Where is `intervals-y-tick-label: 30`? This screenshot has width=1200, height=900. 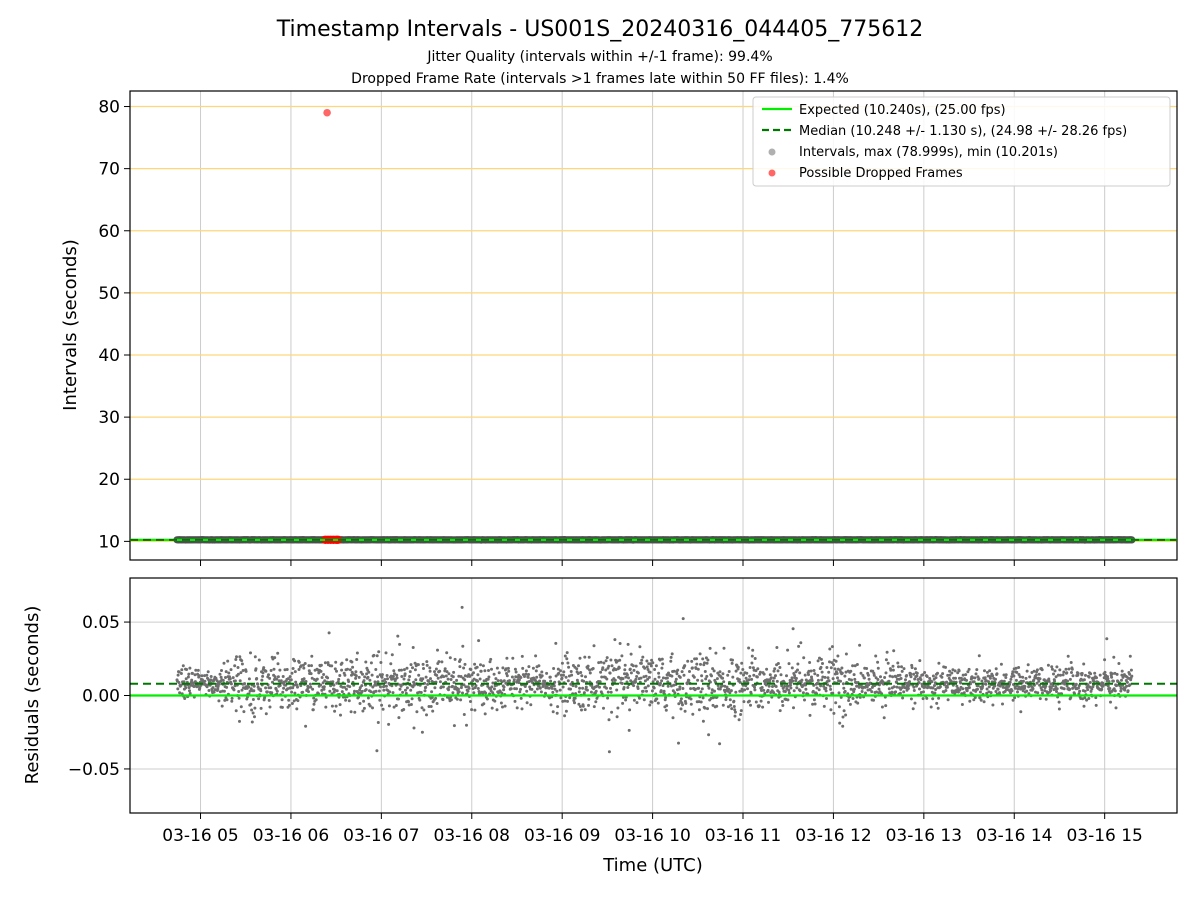
intervals-y-tick-label: 30 is located at coordinates (109, 418).